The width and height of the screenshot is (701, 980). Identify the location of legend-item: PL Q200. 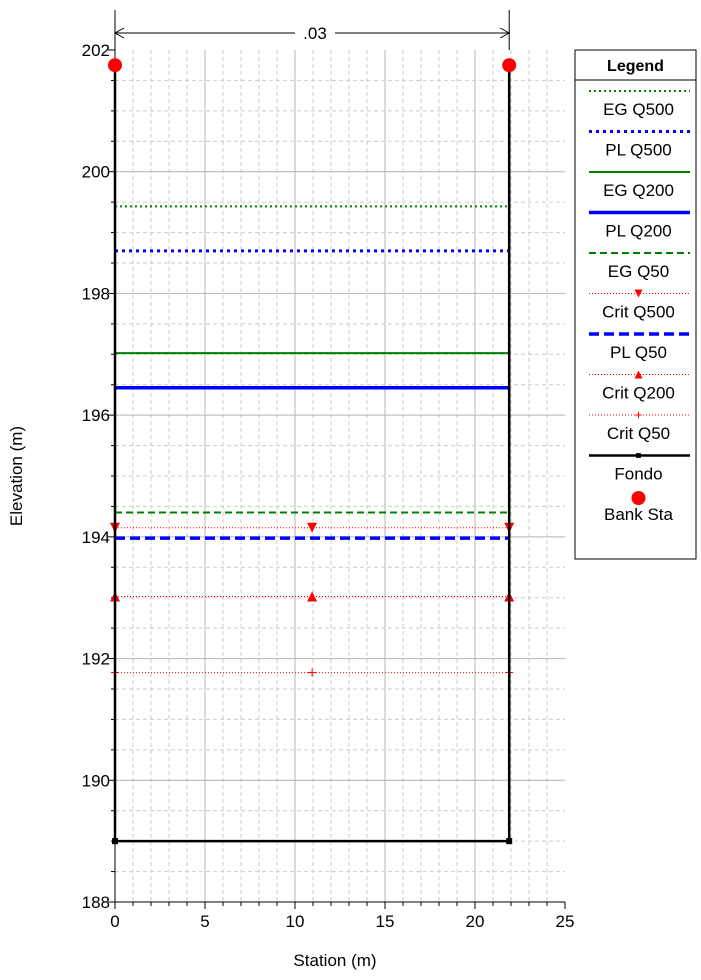
(639, 225).